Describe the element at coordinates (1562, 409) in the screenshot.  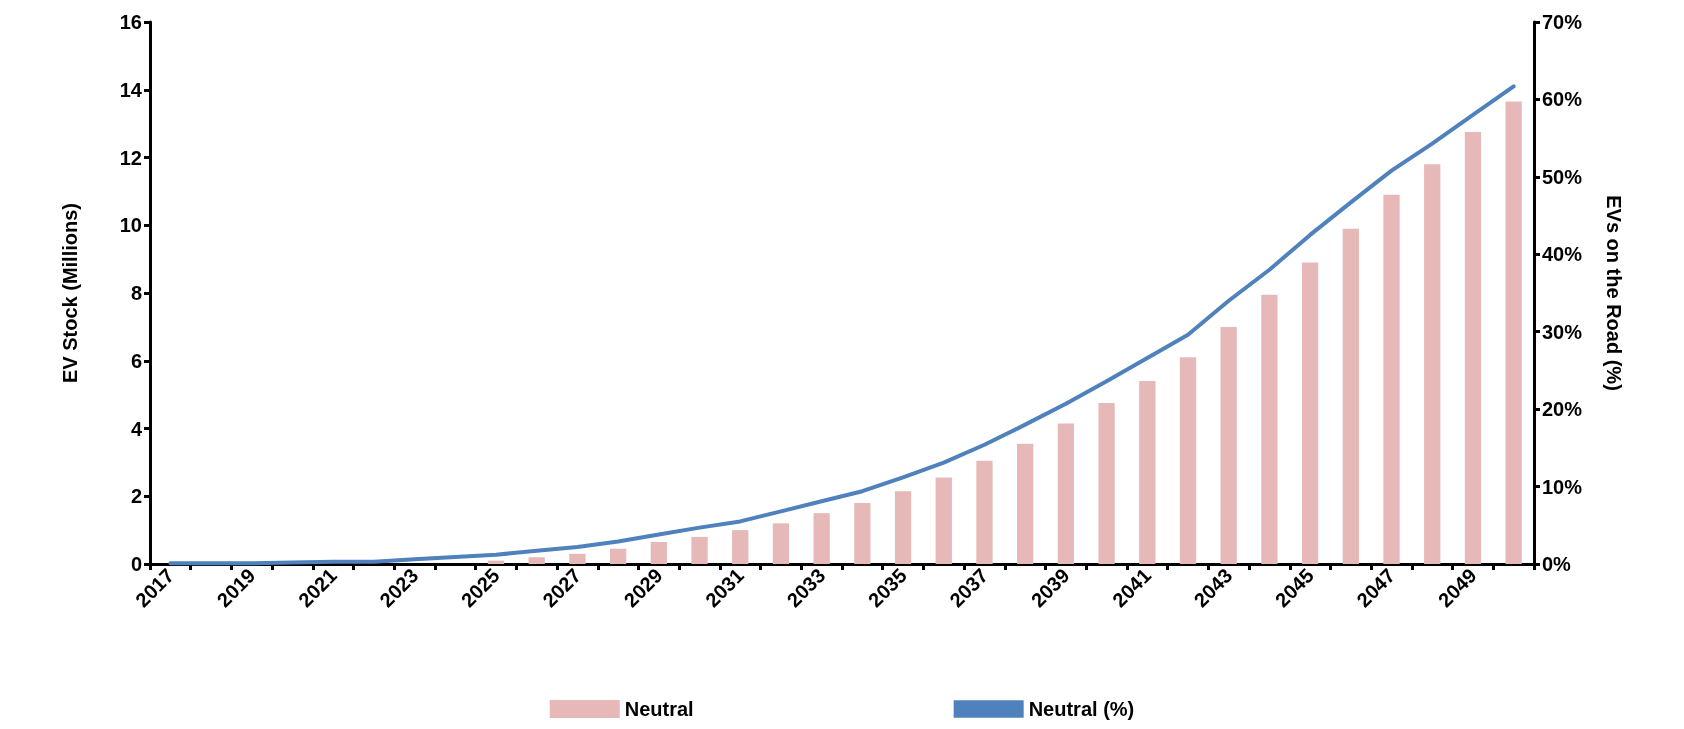
I see `y2-tick-label: 20%` at that location.